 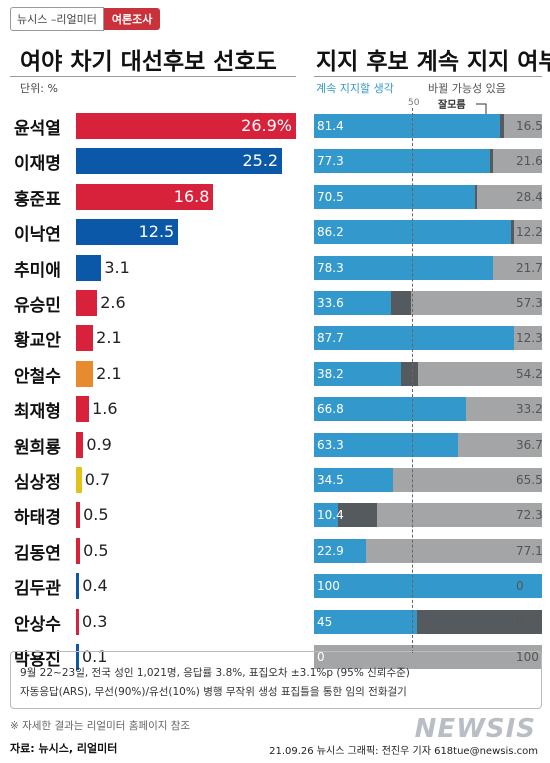 I want to click on continue-value-label: 22.9, so click(x=330, y=550).